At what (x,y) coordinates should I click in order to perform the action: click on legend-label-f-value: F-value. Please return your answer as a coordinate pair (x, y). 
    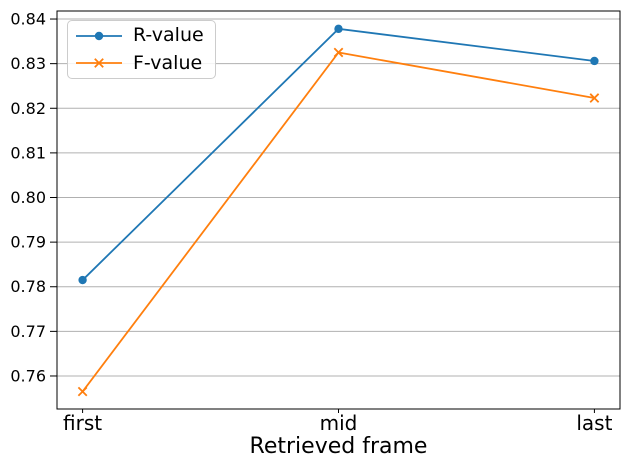
    Looking at the image, I should click on (168, 62).